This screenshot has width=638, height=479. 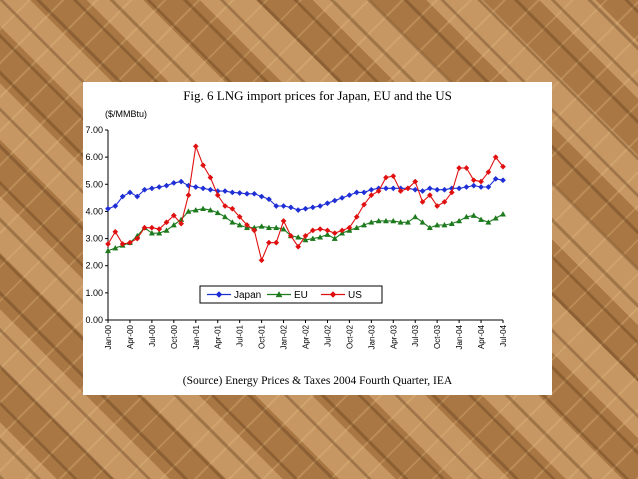 I want to click on y-tick-label: 5.00, so click(x=94, y=184).